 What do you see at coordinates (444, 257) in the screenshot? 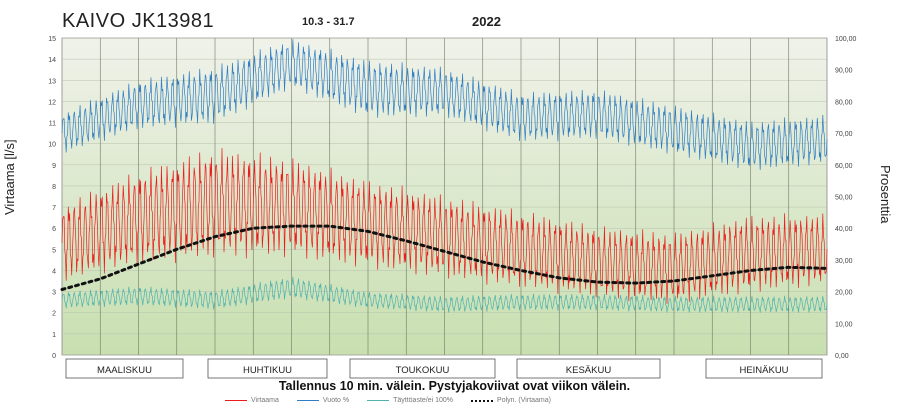
I see `series-trend` at bounding box center [444, 257].